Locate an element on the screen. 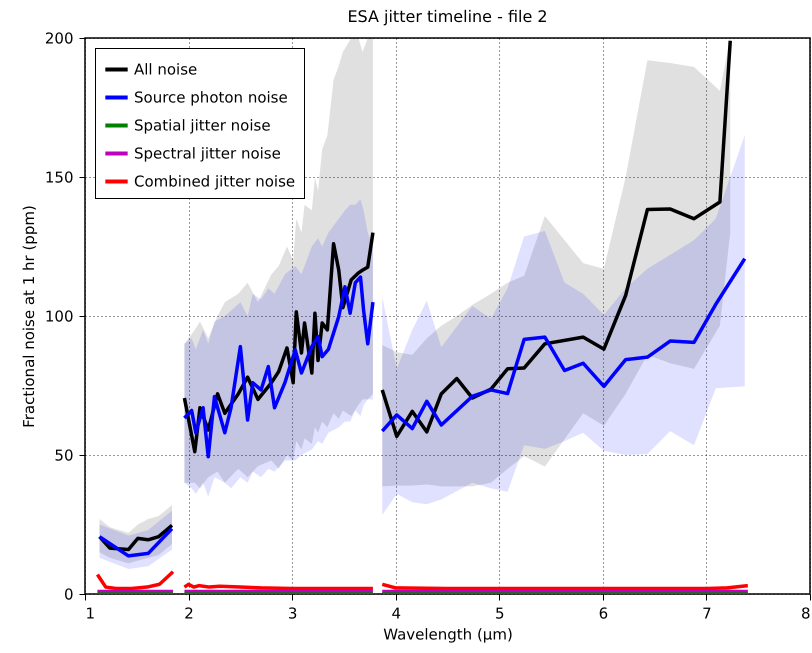 Image resolution: width=812 pixels, height=653 pixels. x-tick-label: 4 is located at coordinates (396, 613).